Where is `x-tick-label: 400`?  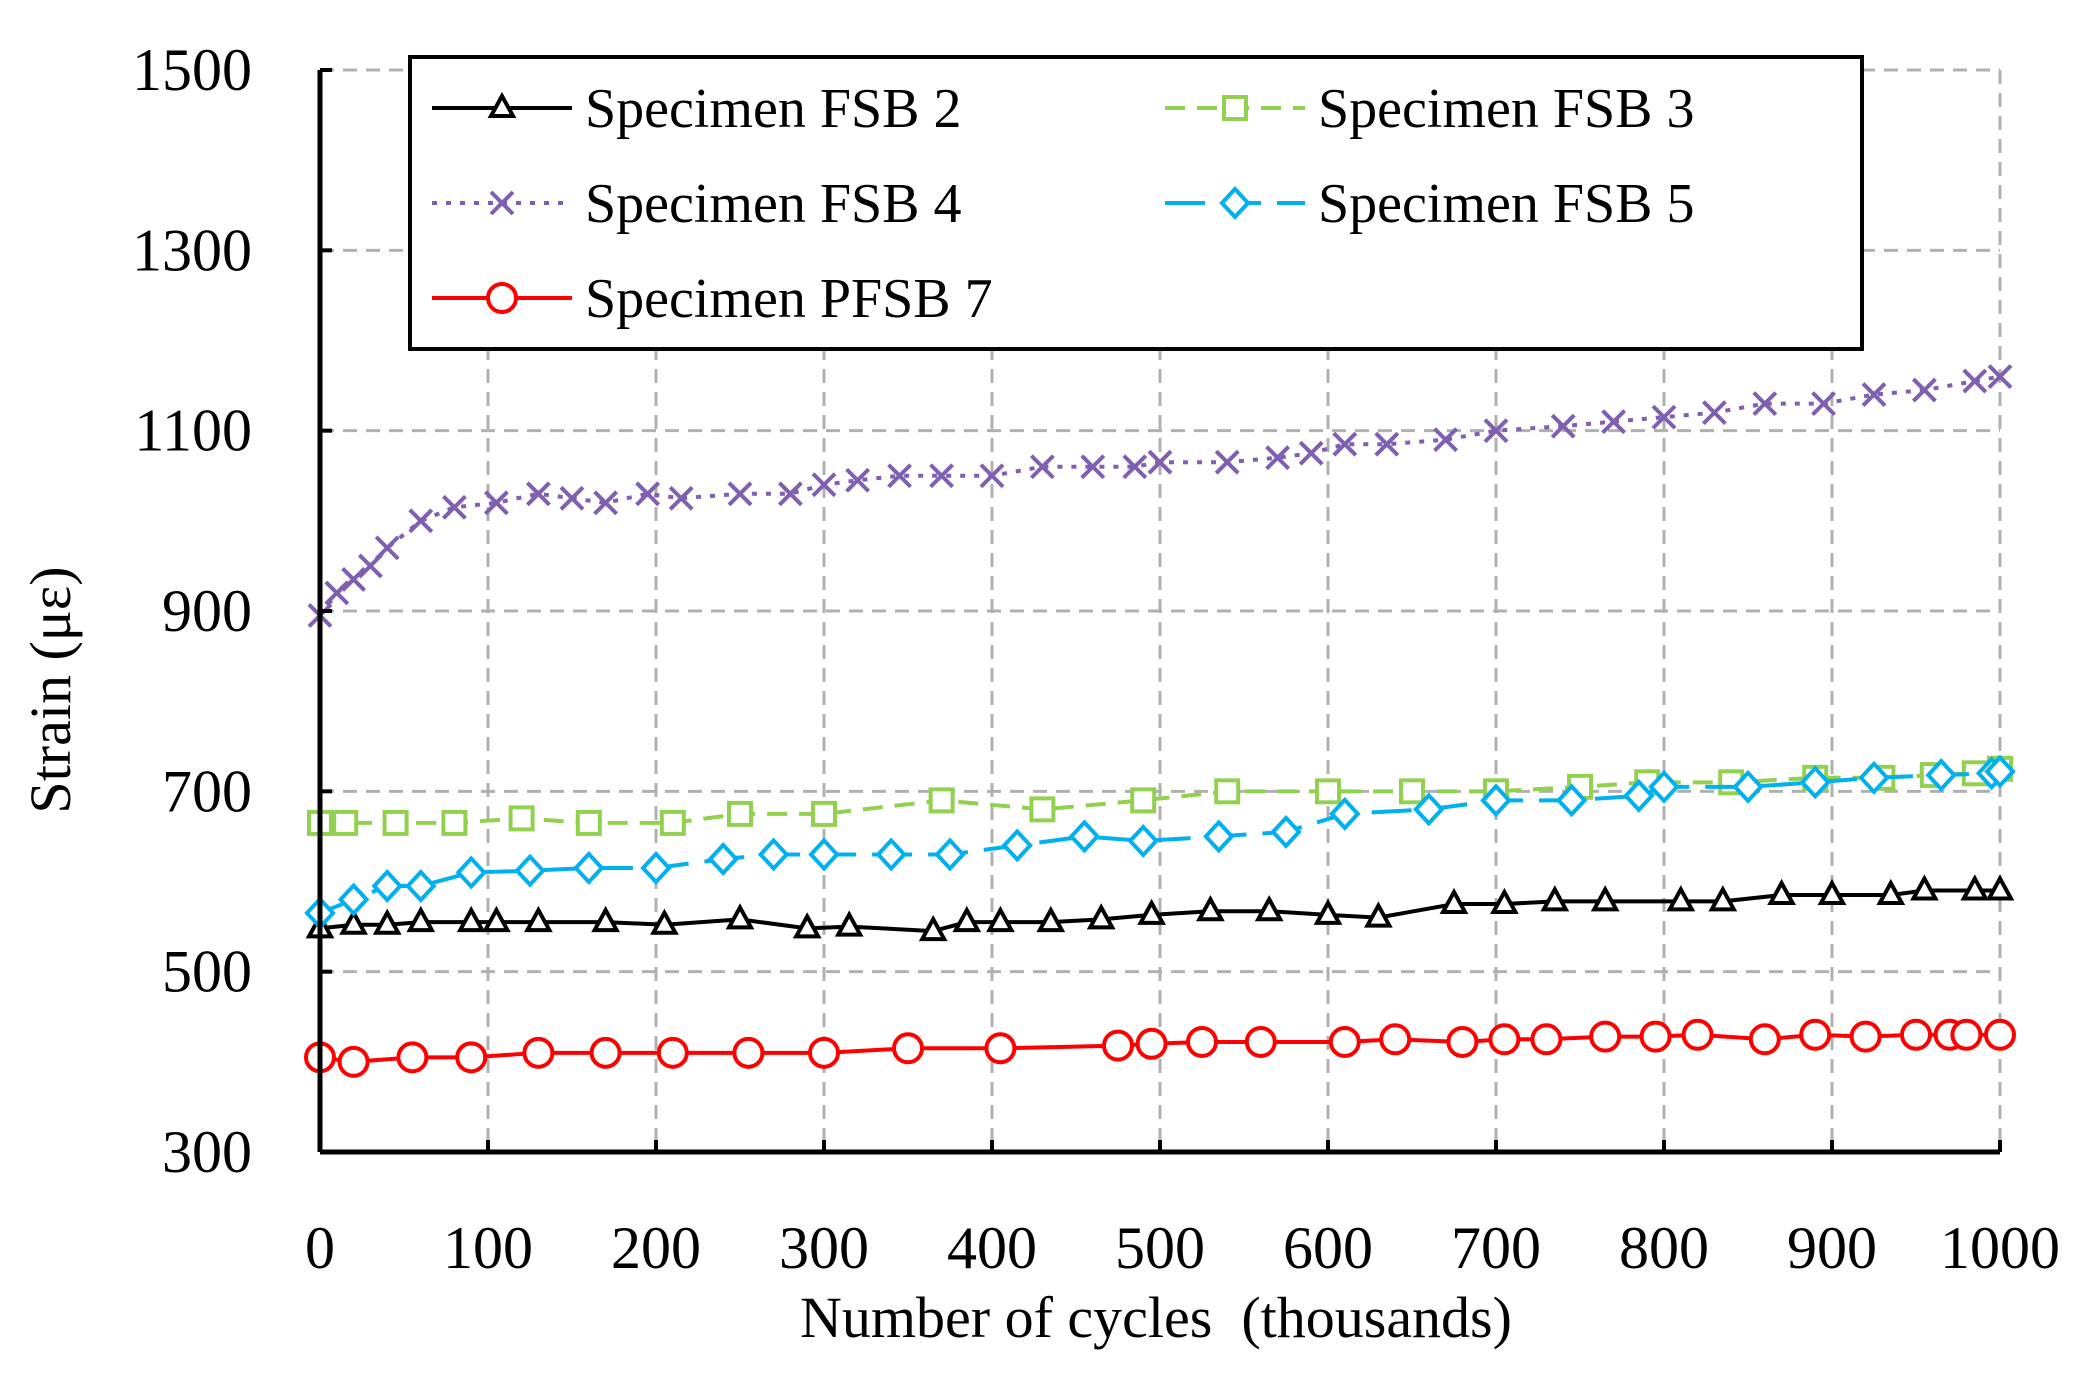 x-tick-label: 400 is located at coordinates (992, 1248).